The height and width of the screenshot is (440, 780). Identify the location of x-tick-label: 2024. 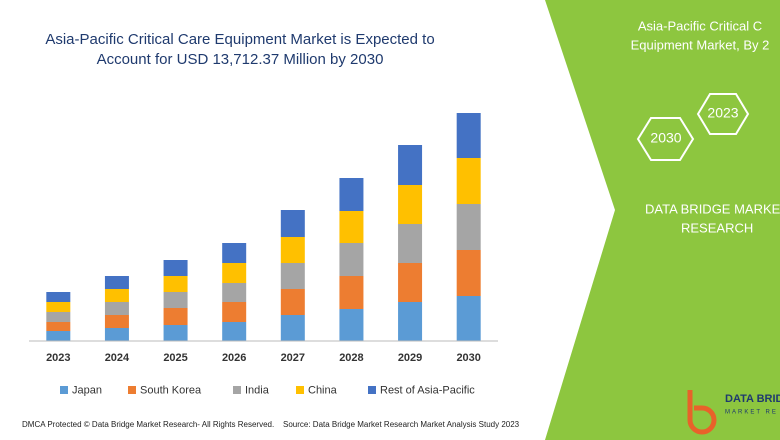
(117, 358).